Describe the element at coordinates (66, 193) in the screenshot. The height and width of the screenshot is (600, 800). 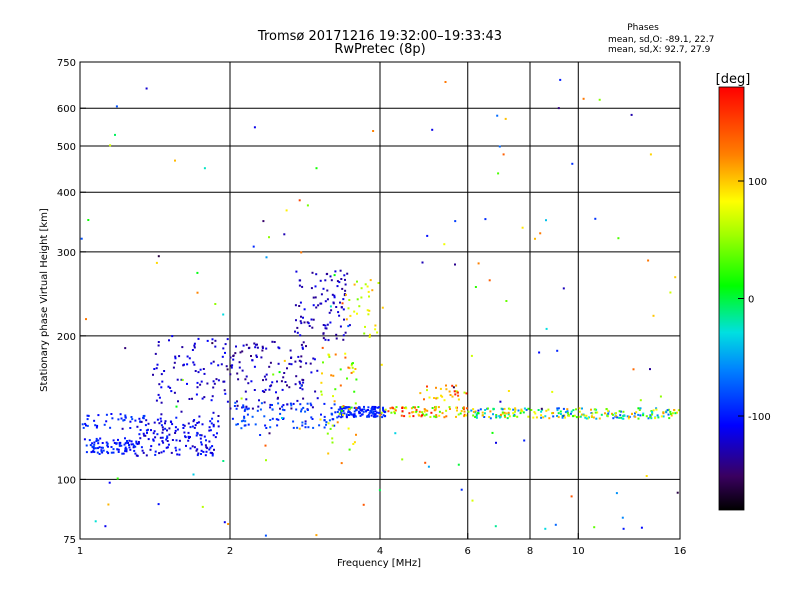
I see `y-tick-label: 400` at that location.